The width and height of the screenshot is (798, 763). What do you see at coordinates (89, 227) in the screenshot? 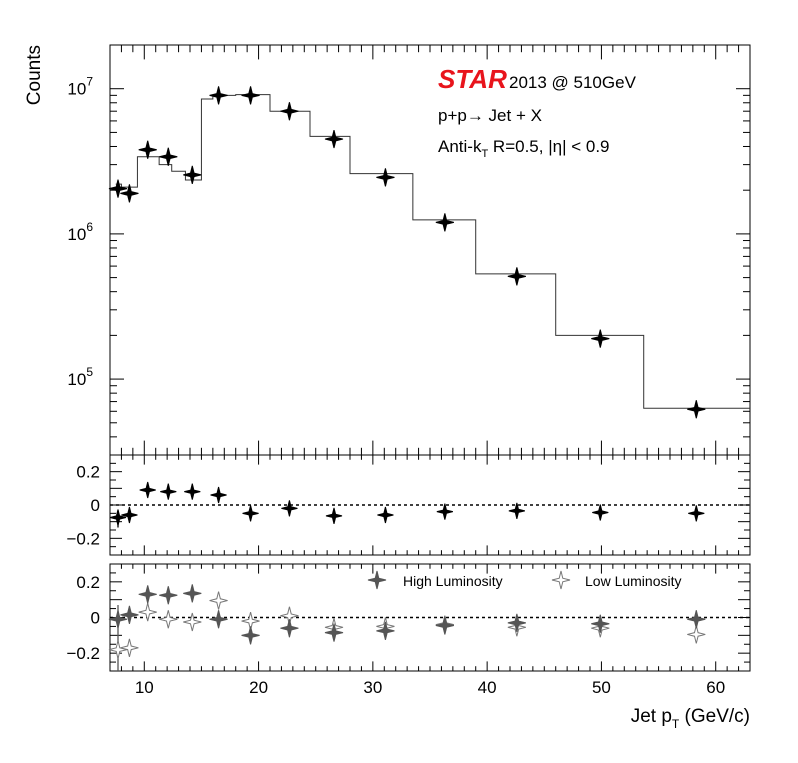
I see `main-y-tick-exponent: 6` at bounding box center [89, 227].